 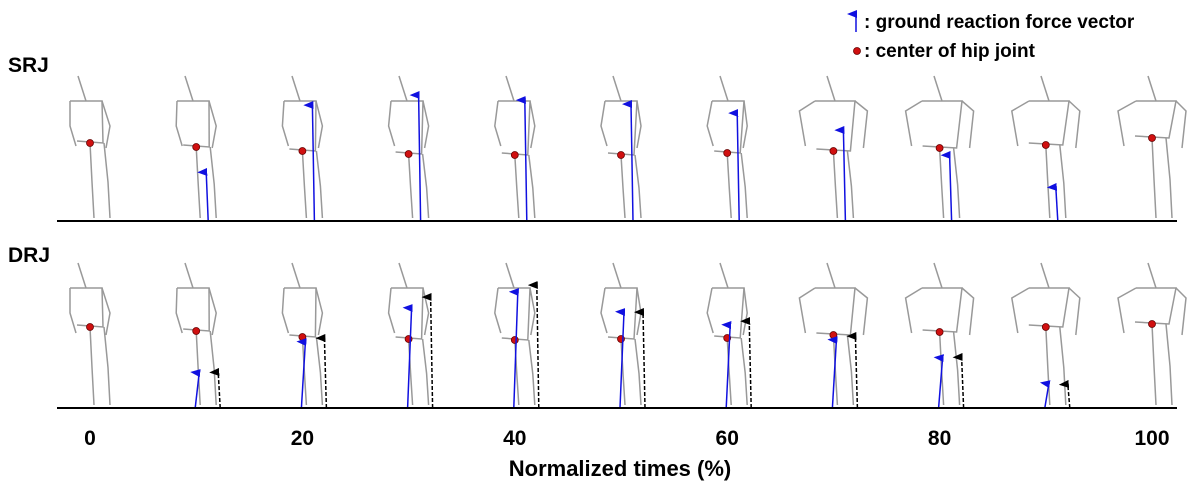 I want to click on legend-text: : ground reaction force vector, so click(x=999, y=22).